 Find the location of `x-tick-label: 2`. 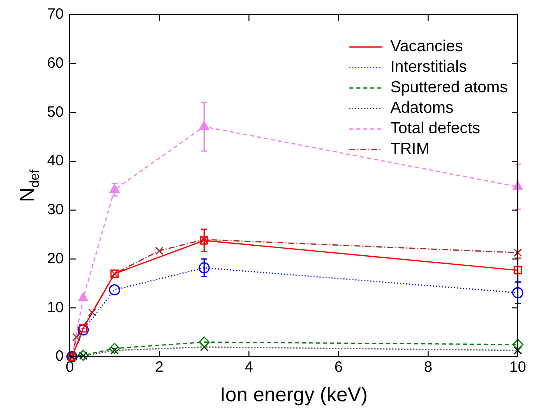

x-tick-label: 2 is located at coordinates (159, 367).